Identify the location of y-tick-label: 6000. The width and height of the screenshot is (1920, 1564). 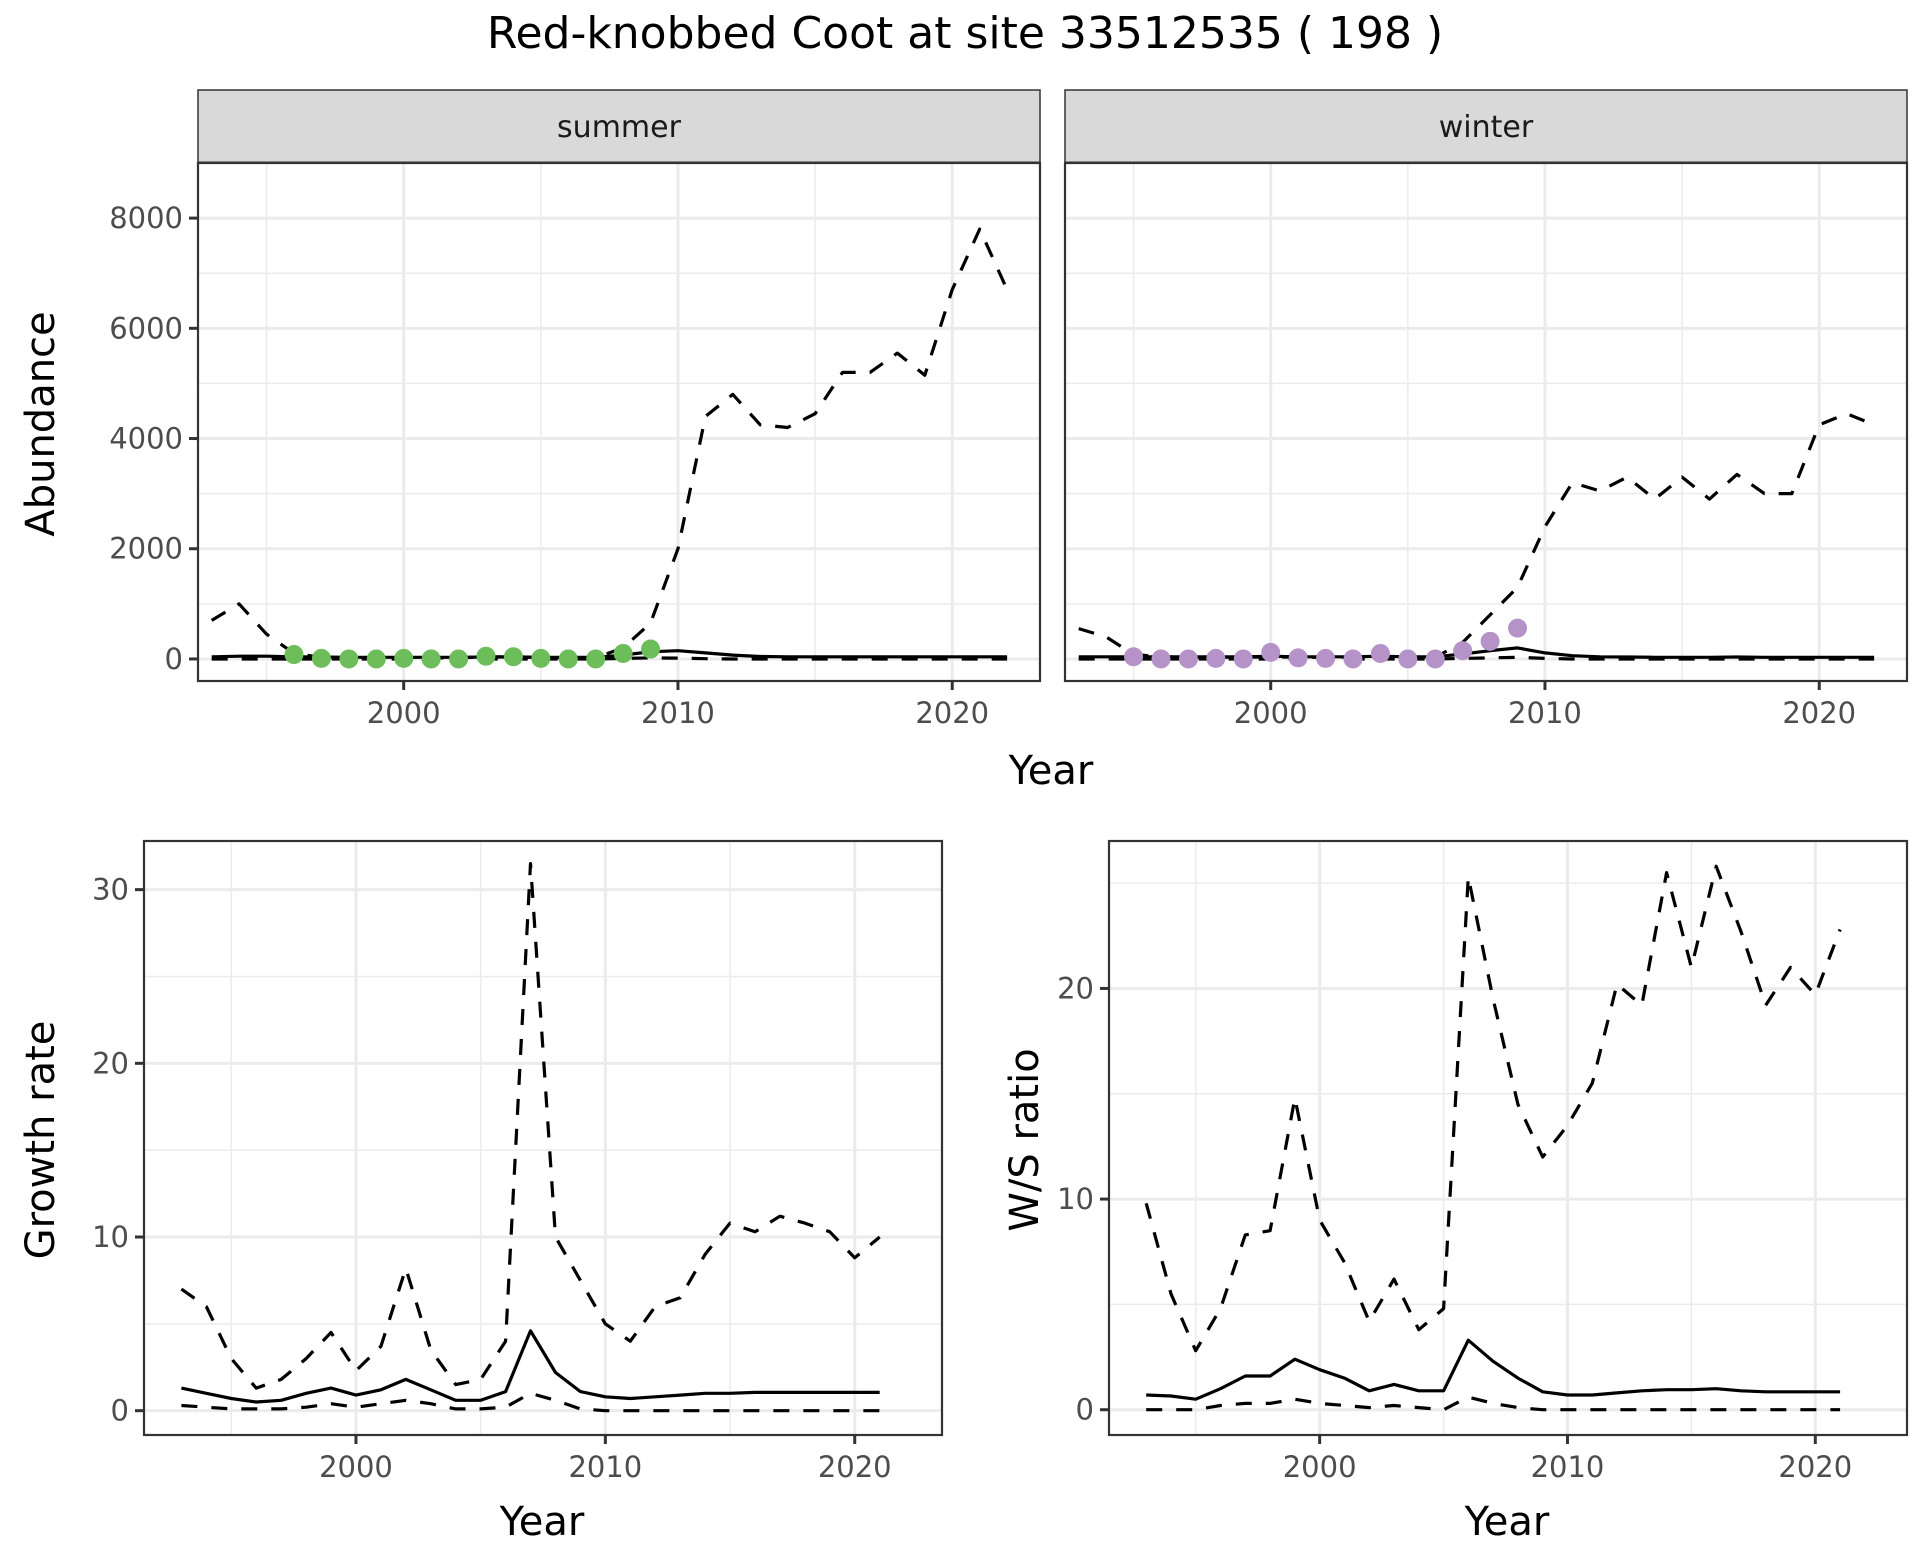
(146, 328).